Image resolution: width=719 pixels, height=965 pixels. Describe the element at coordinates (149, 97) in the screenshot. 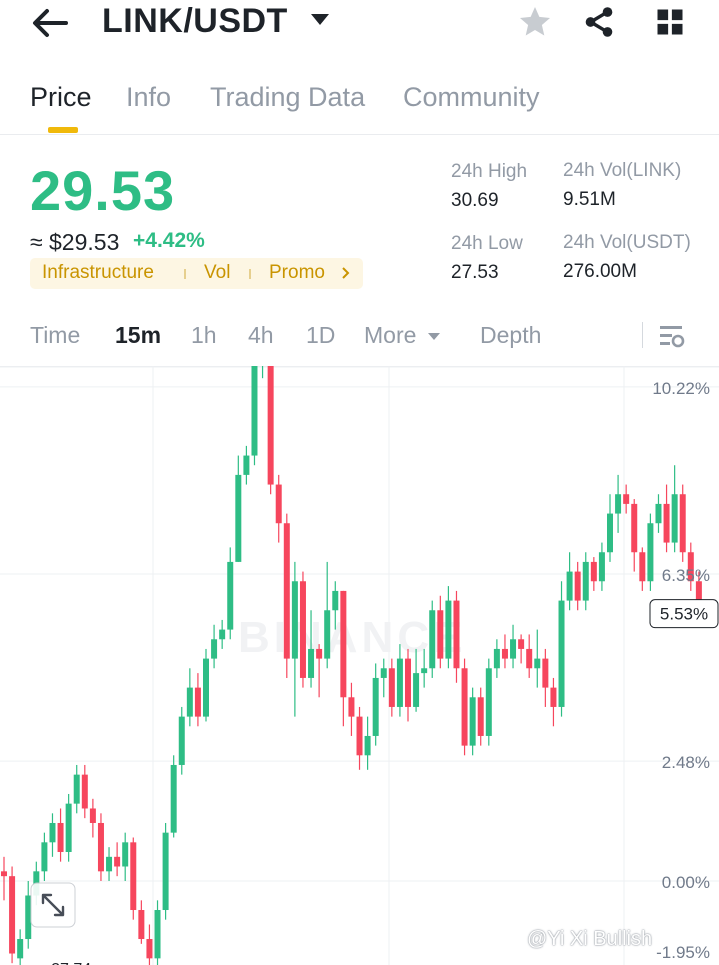

I see `tab-info: Info` at that location.